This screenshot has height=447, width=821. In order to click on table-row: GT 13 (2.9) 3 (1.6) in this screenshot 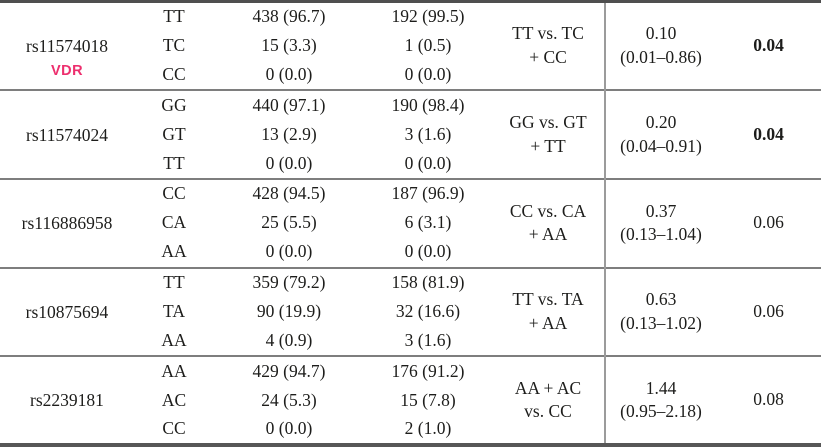, I will do `click(410, 135)`.